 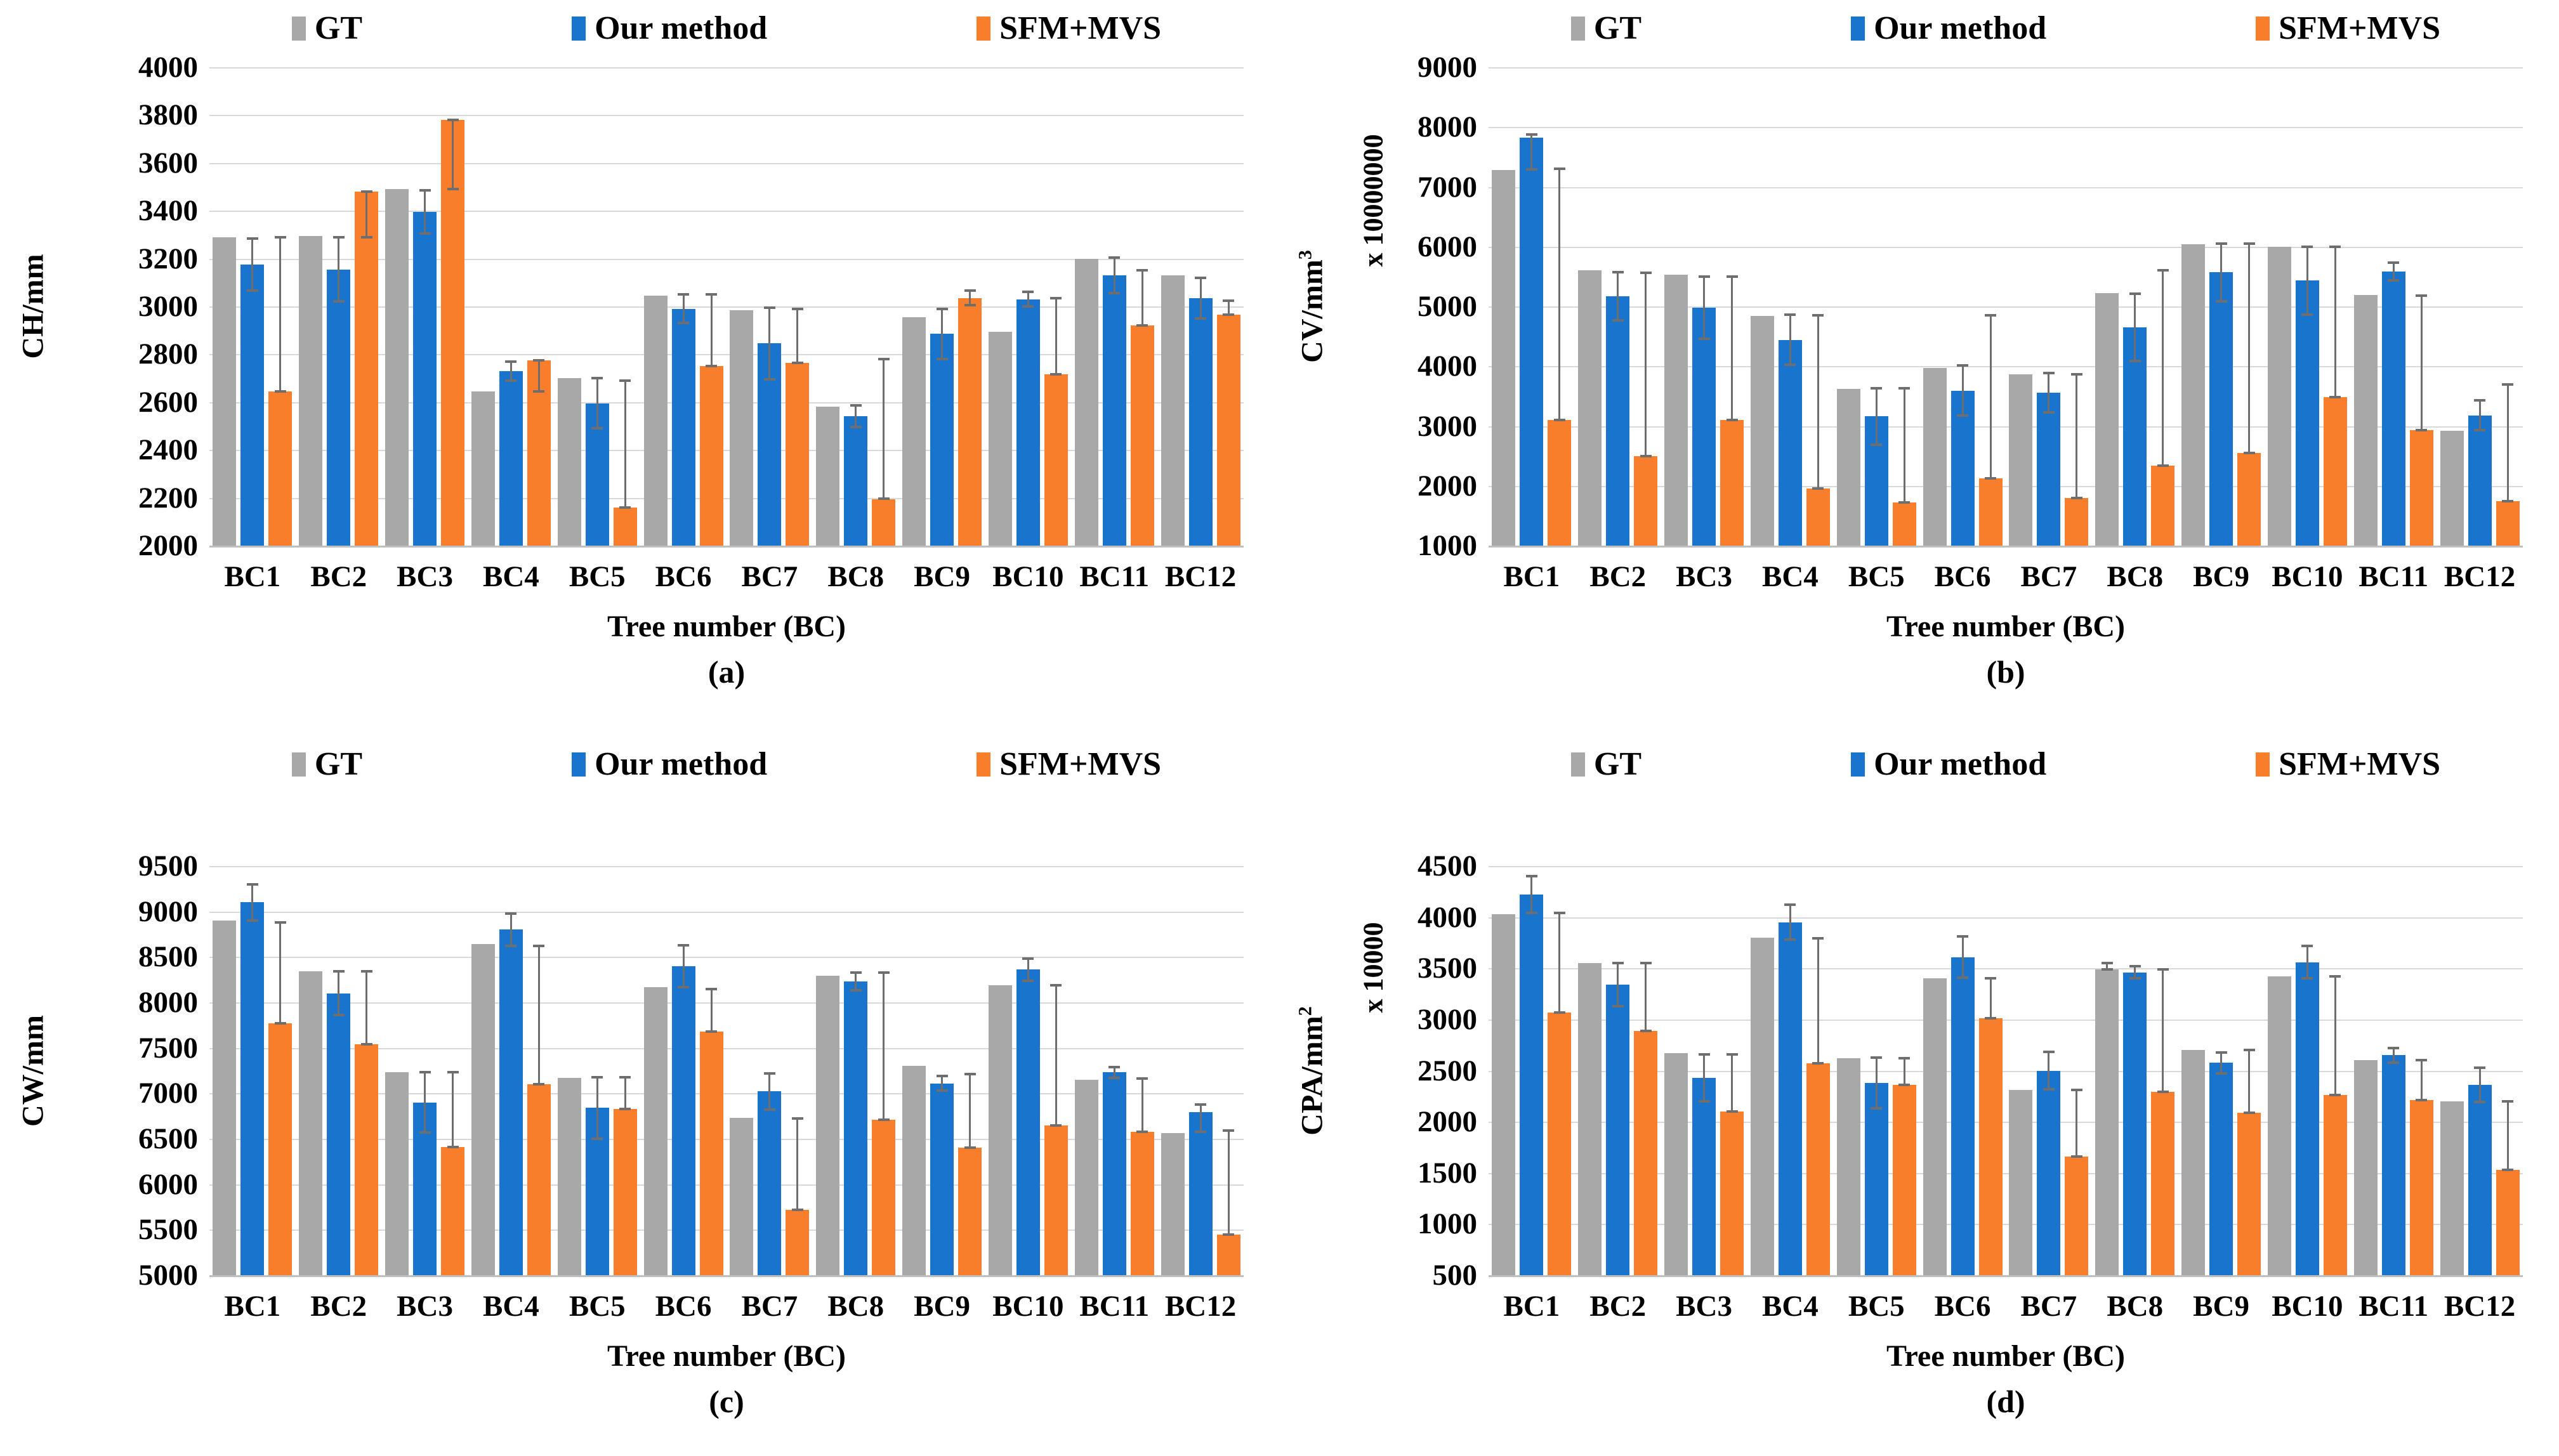 What do you see at coordinates (1447, 127) in the screenshot?
I see `y-tick-label: 8000` at bounding box center [1447, 127].